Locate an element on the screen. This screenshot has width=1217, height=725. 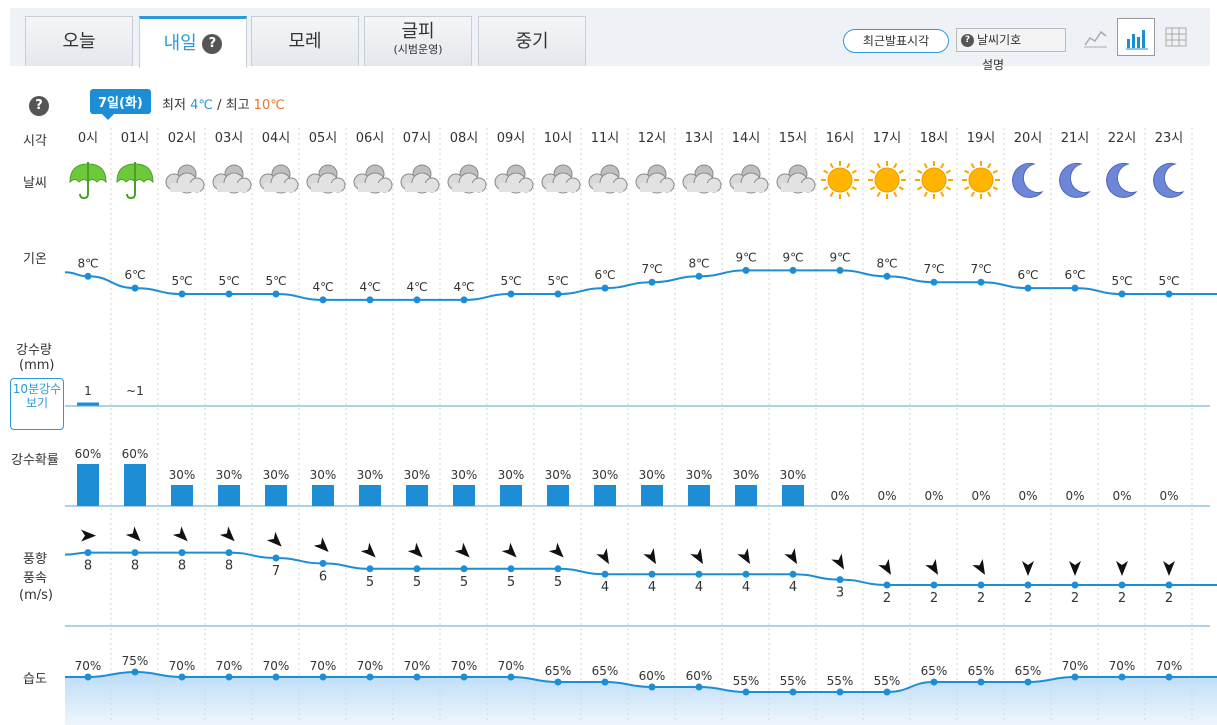
moon-icon is located at coordinates (1169, 180).